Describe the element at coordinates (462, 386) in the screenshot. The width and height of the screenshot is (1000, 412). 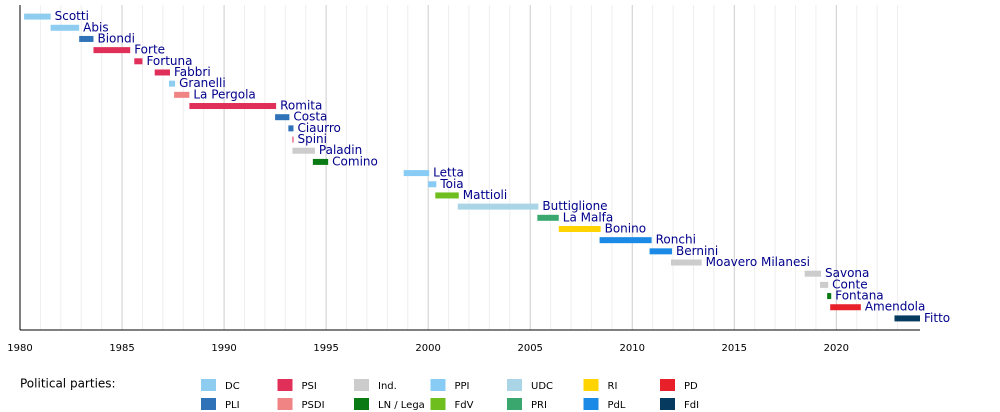
I see `legend-label: PPI` at that location.